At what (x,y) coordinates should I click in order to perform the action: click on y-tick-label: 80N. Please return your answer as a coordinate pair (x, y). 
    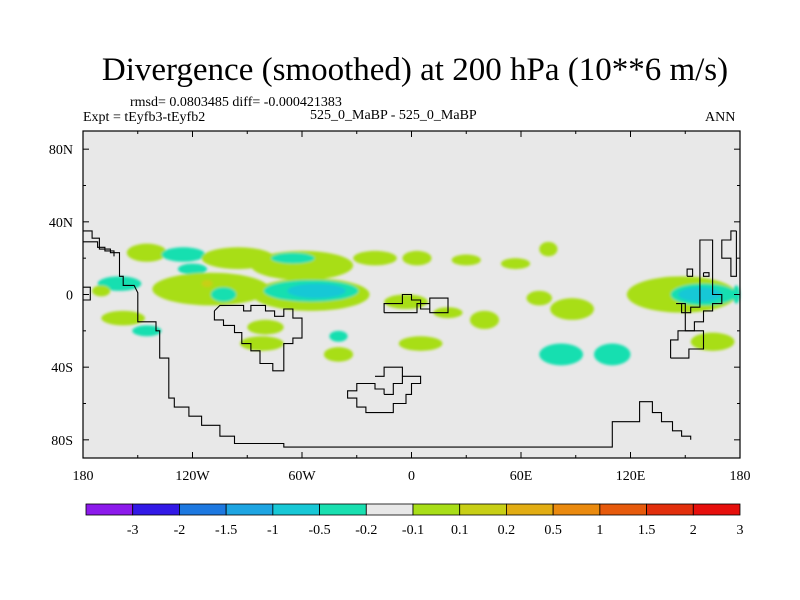
    Looking at the image, I should click on (61, 150).